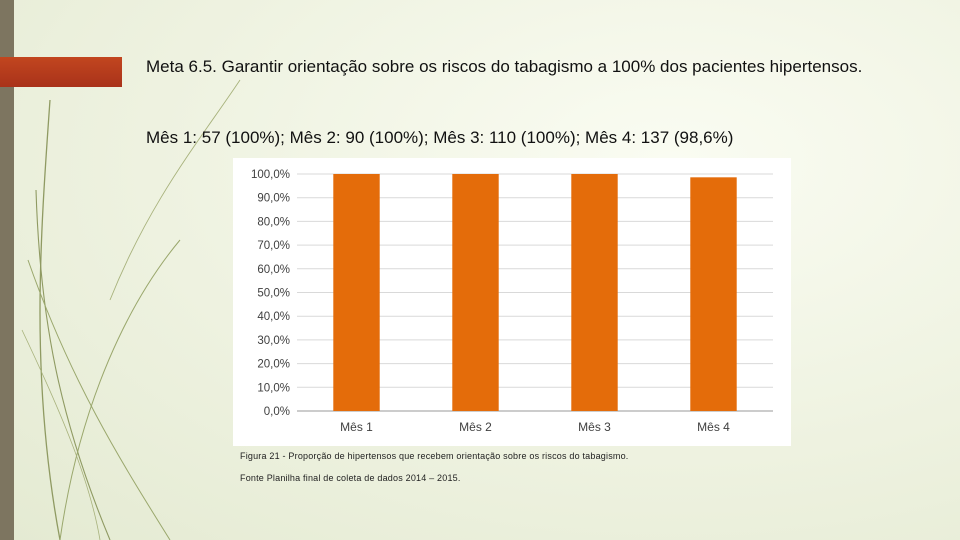 The image size is (960, 540). Describe the element at coordinates (594, 427) in the screenshot. I see `x-tick-label: Mês 3` at that location.